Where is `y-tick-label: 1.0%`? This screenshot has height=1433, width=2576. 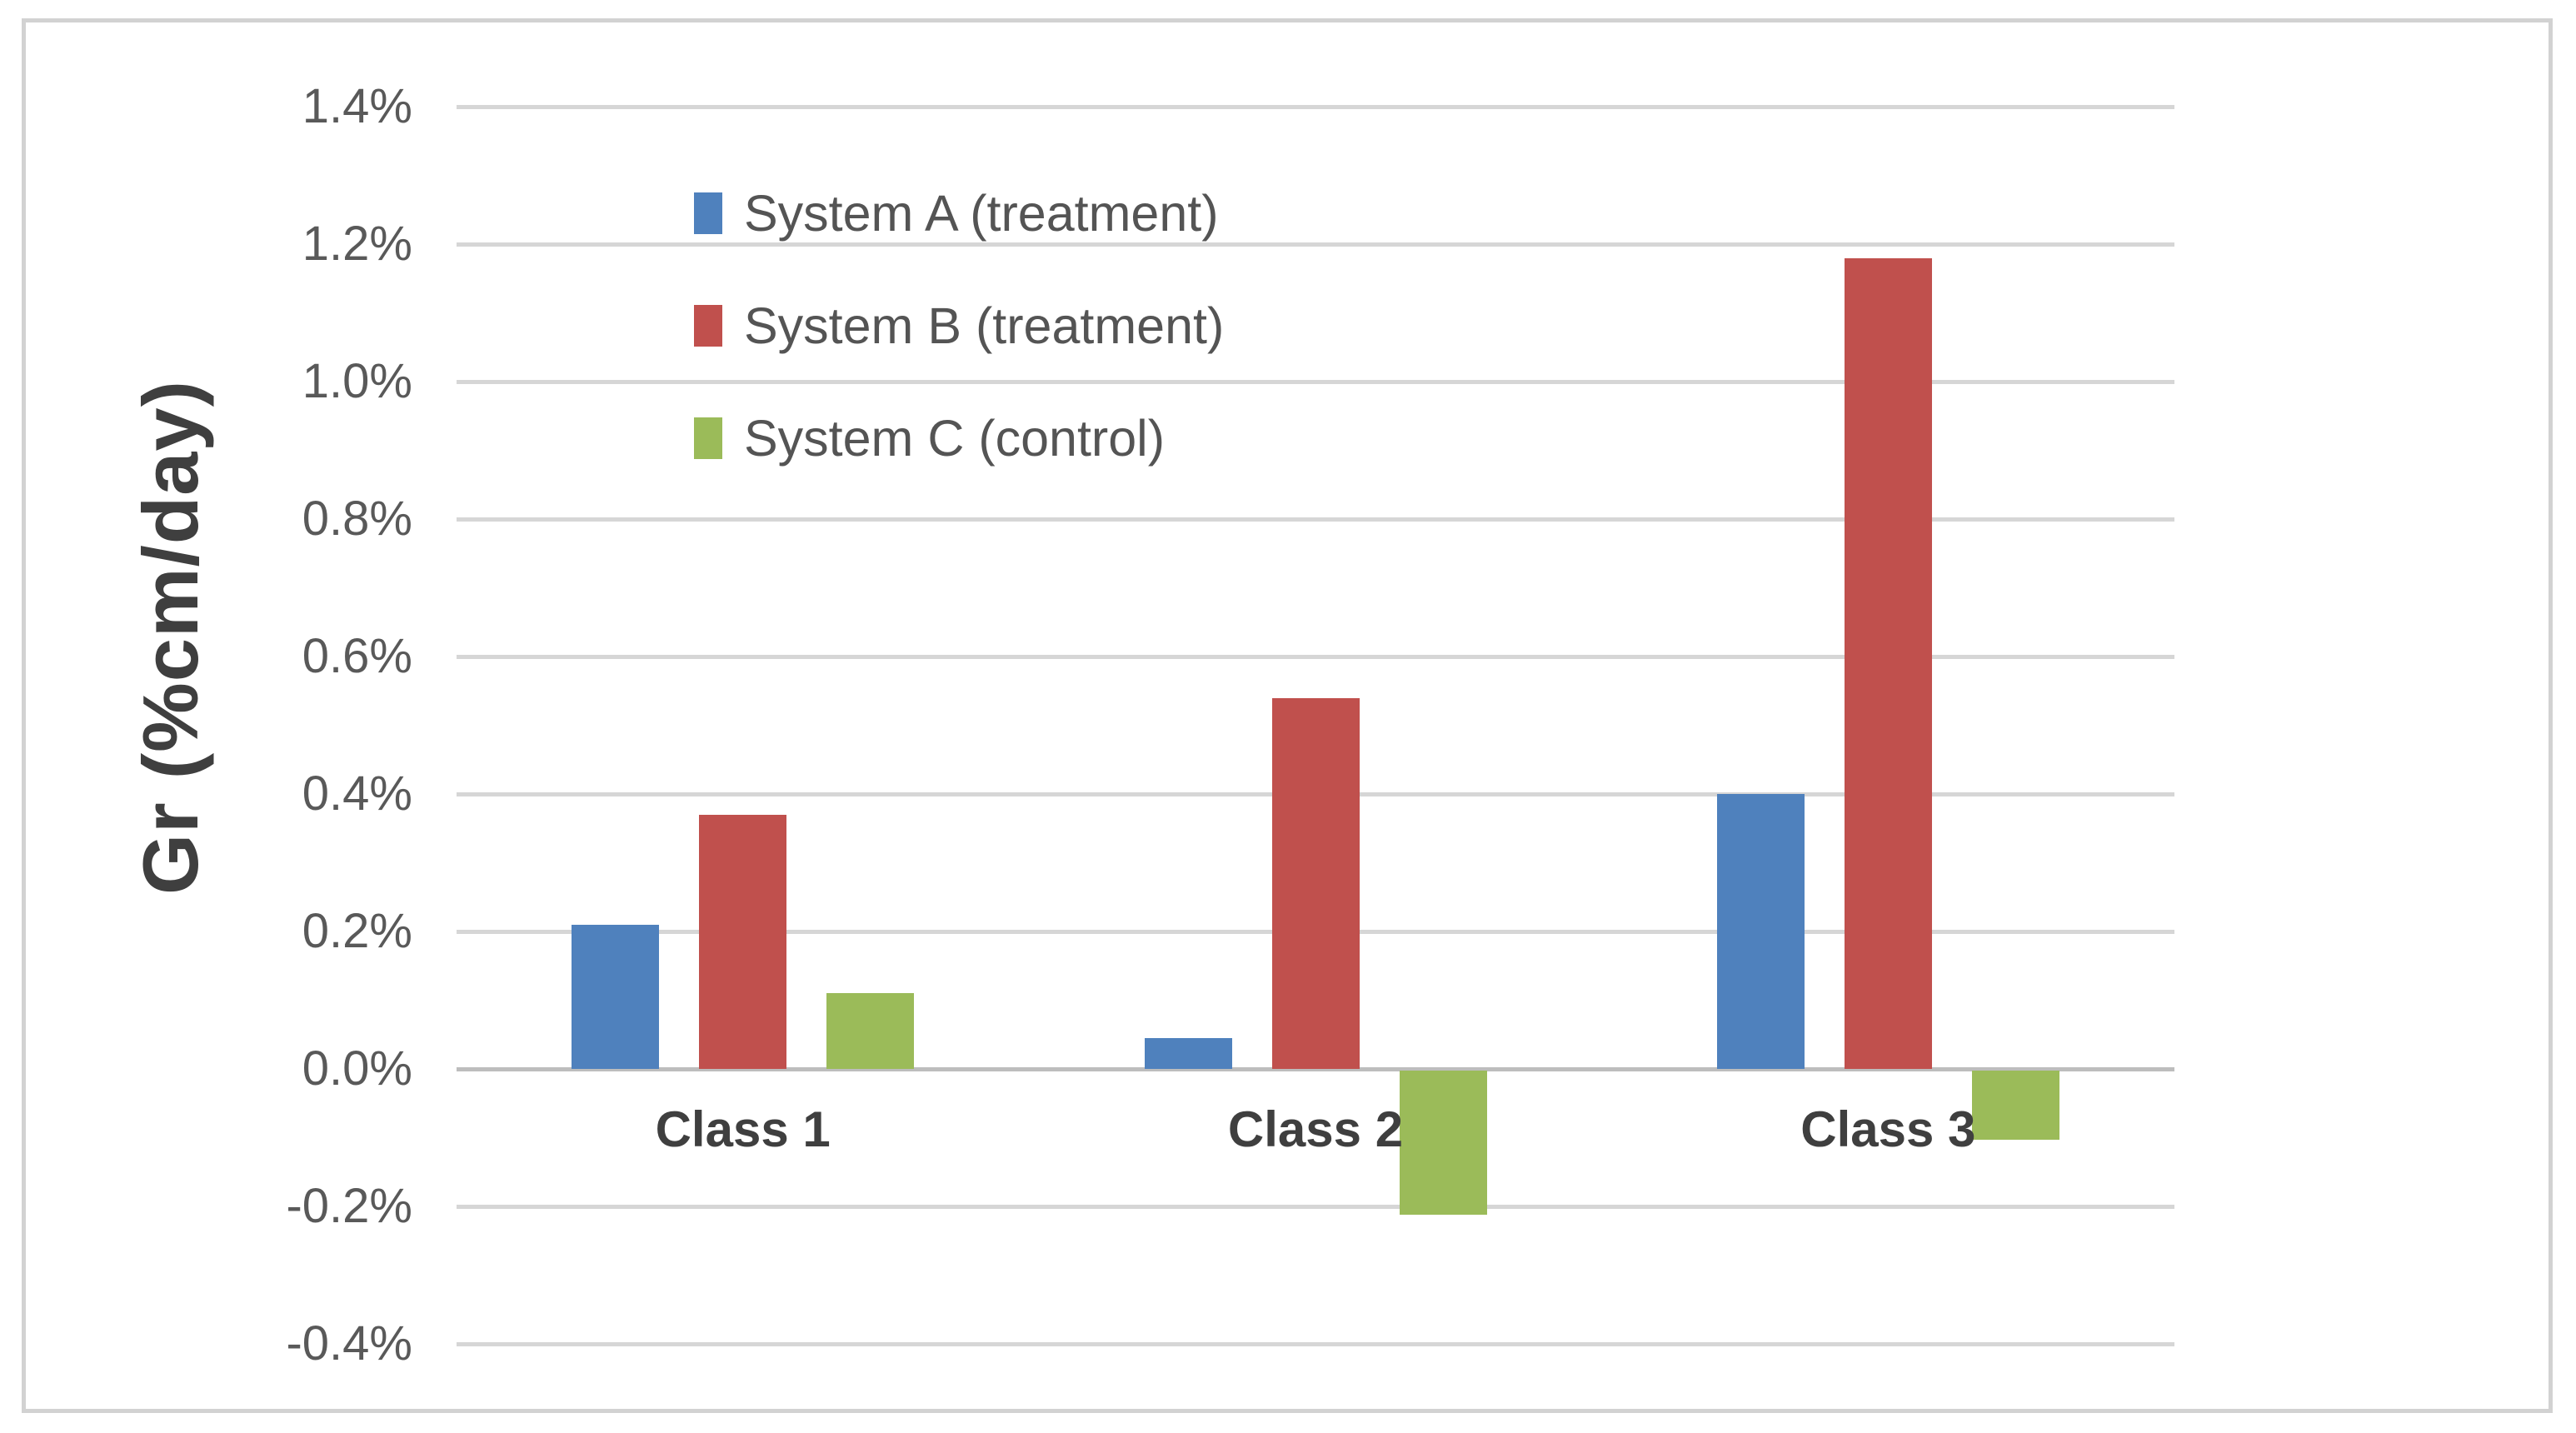 y-tick-label: 1.0% is located at coordinates (357, 381).